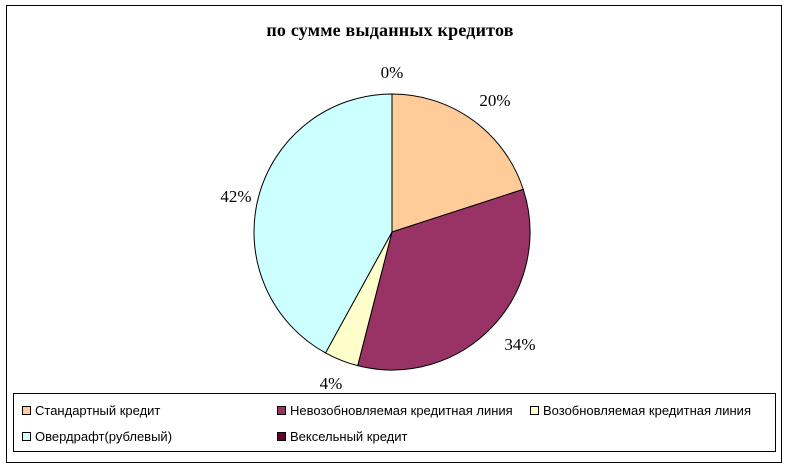  Describe the element at coordinates (494, 100) in the screenshot. I see `data-label: 20%` at that location.